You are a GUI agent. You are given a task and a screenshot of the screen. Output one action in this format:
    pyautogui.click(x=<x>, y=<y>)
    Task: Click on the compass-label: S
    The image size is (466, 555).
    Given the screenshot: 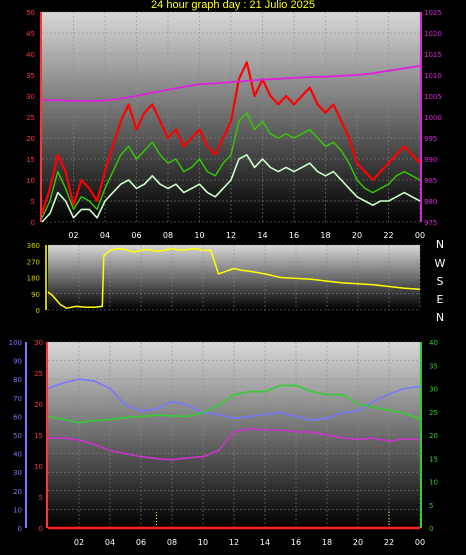 What is the action you would take?
    pyautogui.click(x=440, y=281)
    